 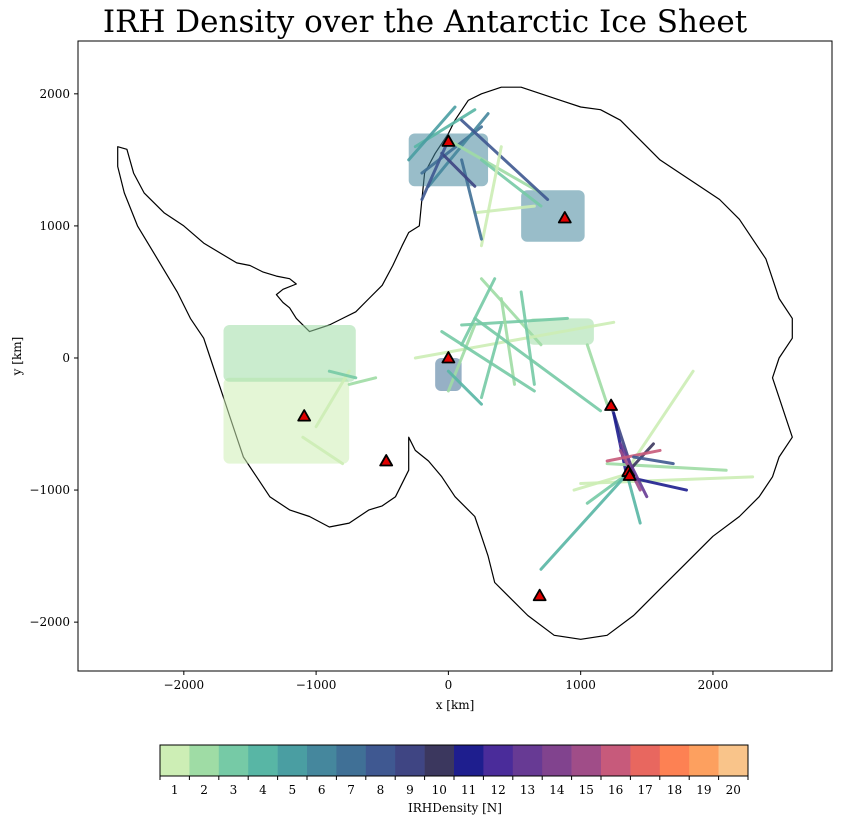 What do you see at coordinates (455, 808) in the screenshot?
I see `colorbar-label: IRHDensity [N]` at bounding box center [455, 808].